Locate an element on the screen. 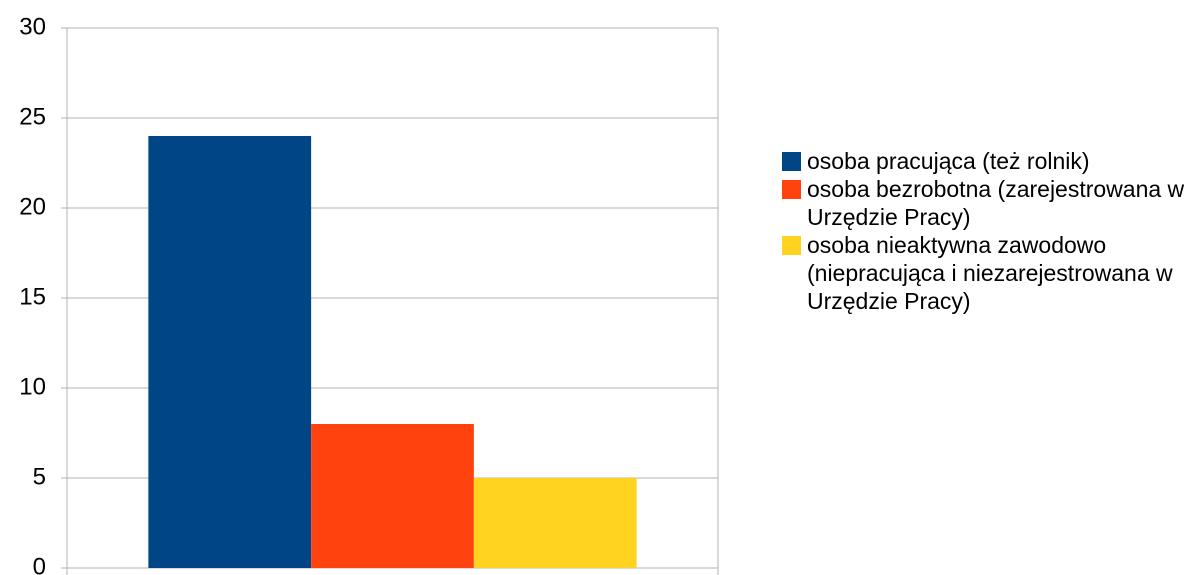  legend-label: osoba pracująca (też rolnik) is located at coordinates (948, 161).